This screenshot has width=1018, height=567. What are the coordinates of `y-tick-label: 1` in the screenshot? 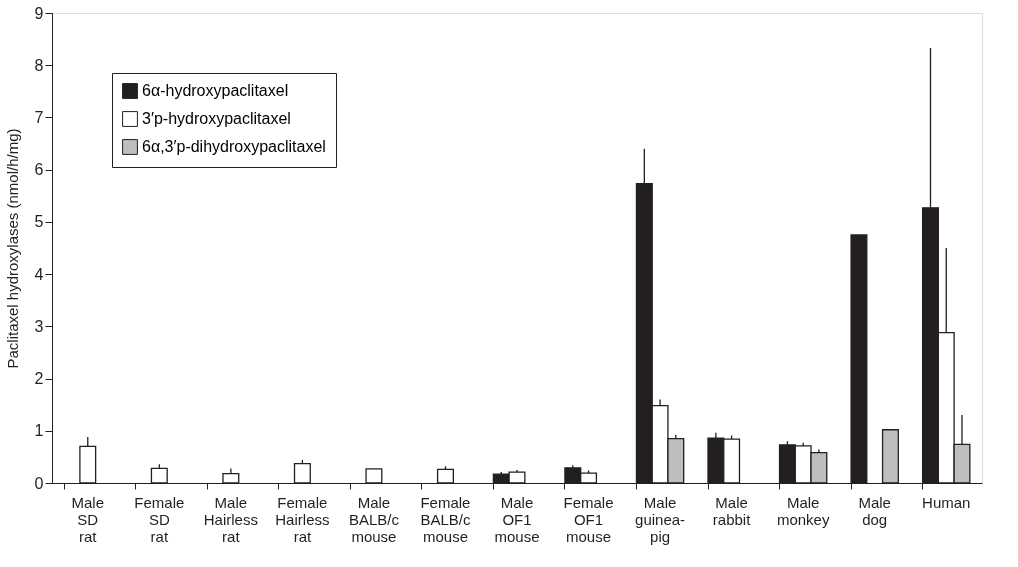 It's located at (39, 431).